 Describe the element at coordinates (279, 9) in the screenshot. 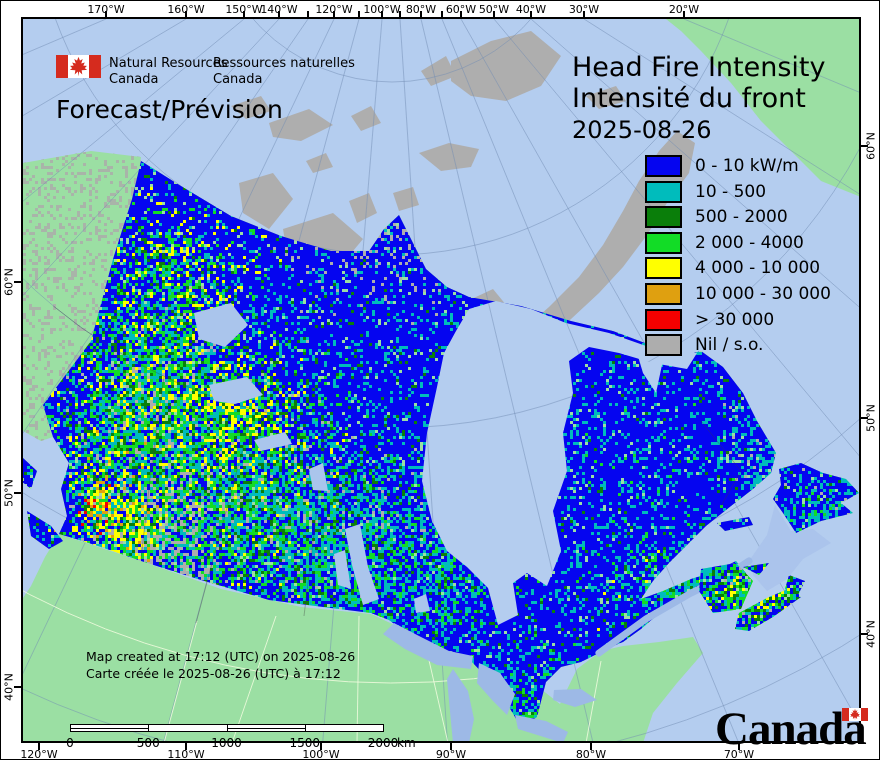

I see `graticule-label: 140°W` at that location.